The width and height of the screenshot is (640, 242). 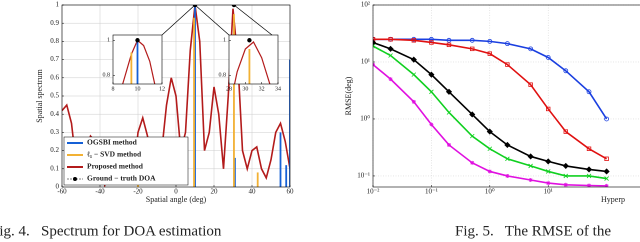 I want to click on y-tick-label: 0.2, so click(x=54, y=150).